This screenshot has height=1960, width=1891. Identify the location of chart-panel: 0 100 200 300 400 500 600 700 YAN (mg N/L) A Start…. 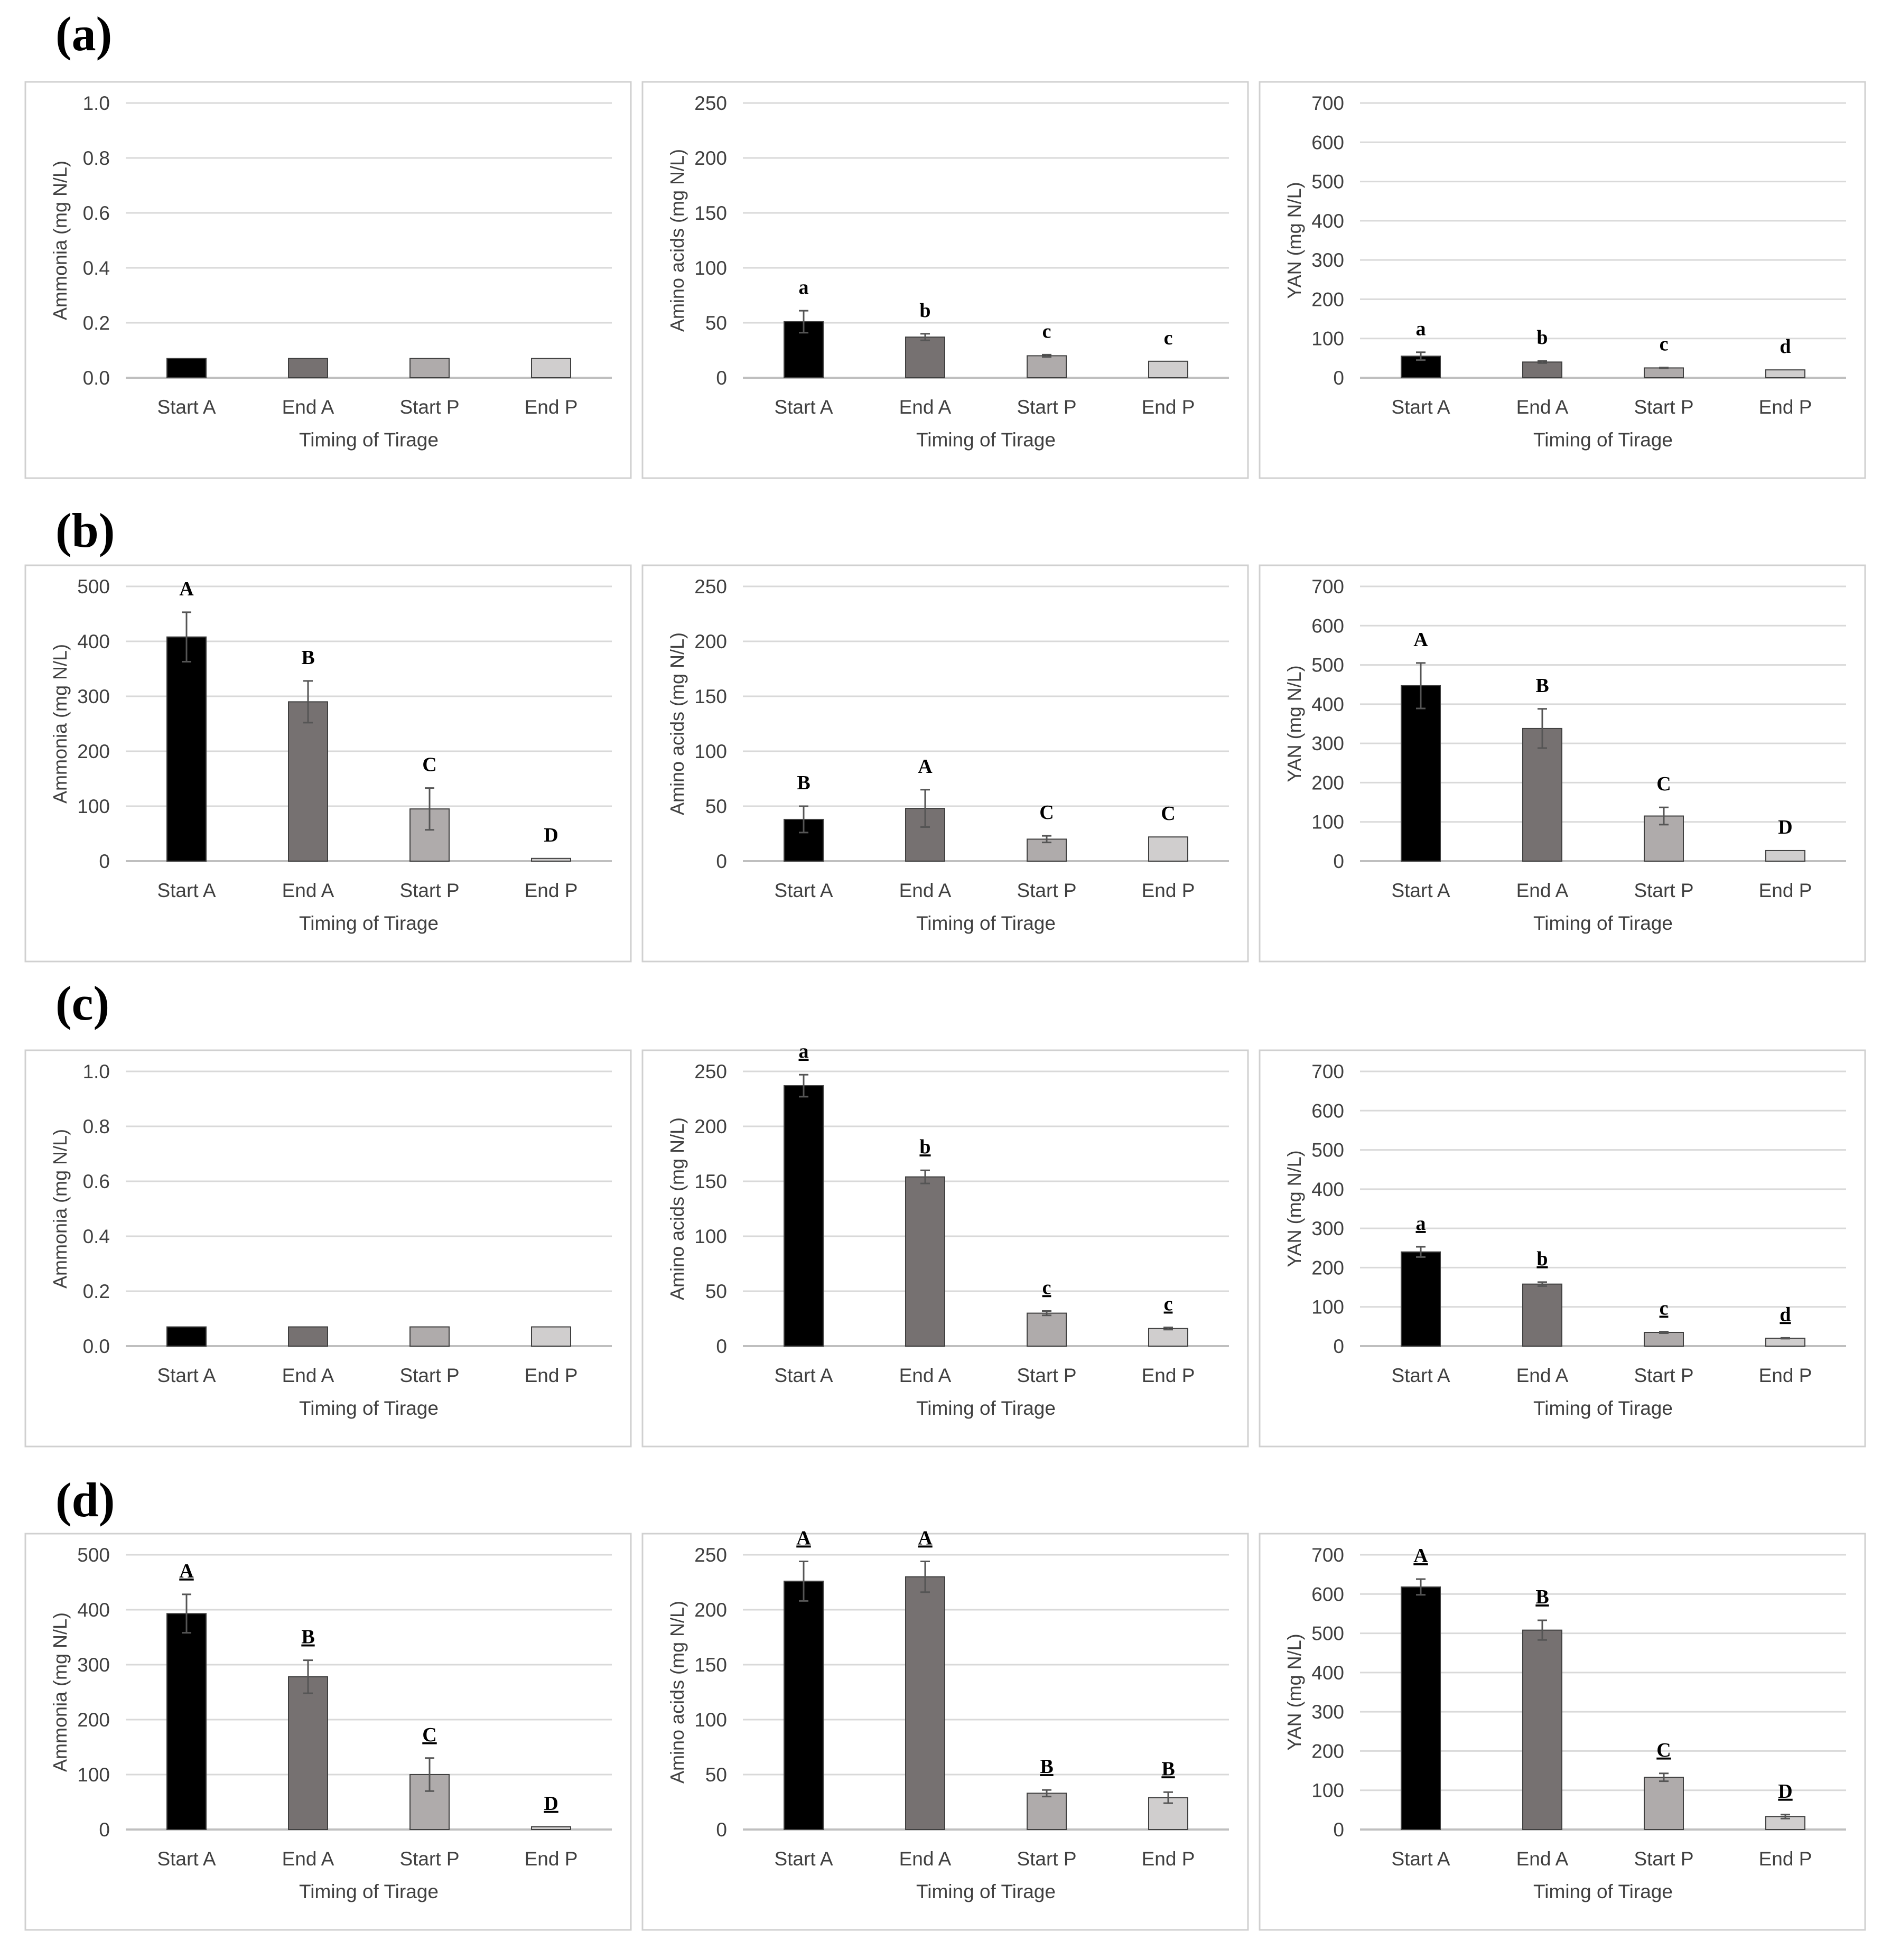
(1562, 763).